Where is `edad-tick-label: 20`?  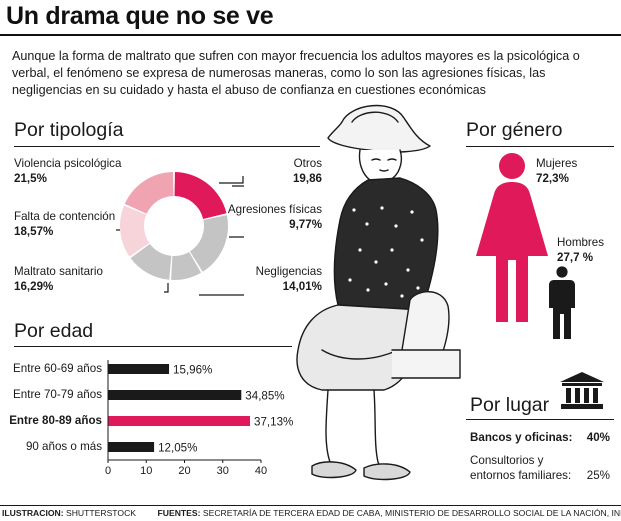
edad-tick-label: 20 is located at coordinates (184, 471).